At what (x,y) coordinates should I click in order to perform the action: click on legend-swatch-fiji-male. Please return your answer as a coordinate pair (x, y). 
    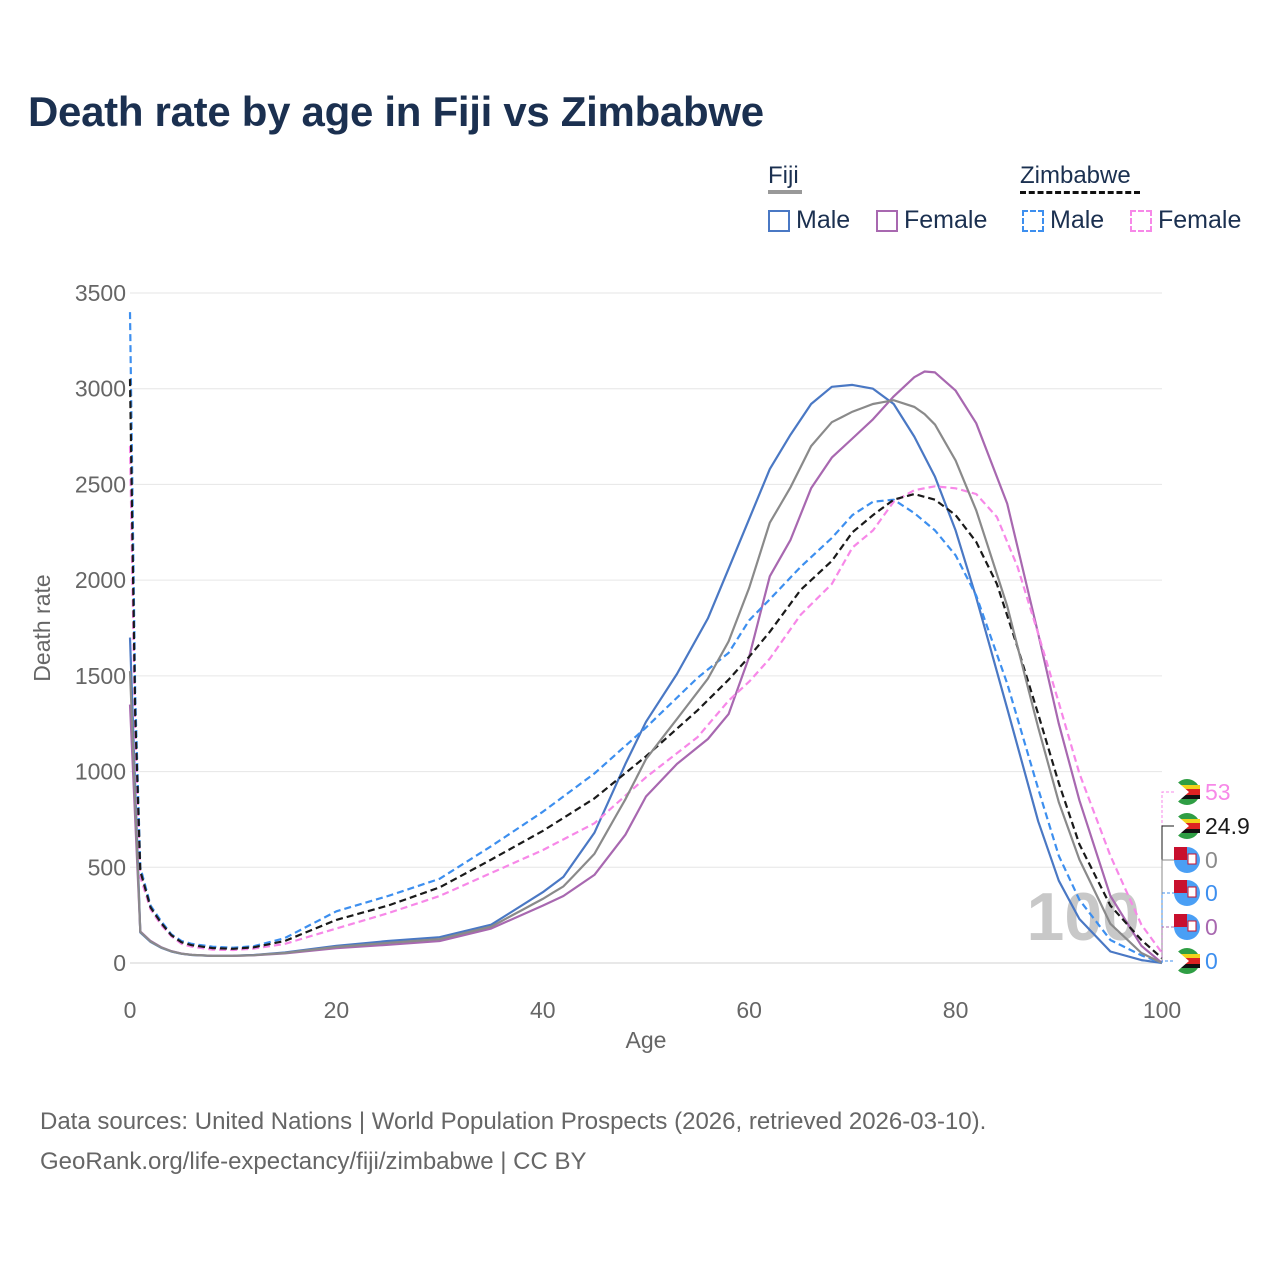
    Looking at the image, I should click on (779, 220).